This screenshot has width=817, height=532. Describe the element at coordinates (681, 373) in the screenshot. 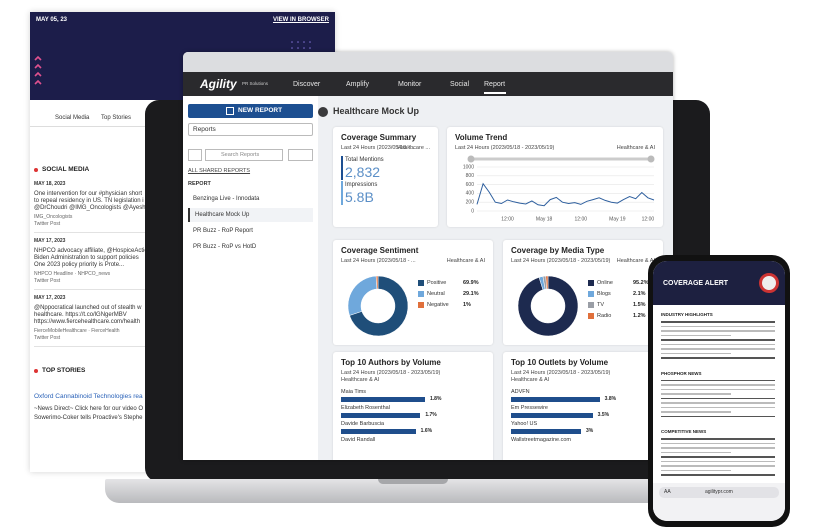

I see `section-heading: PHOSPHOR NEWS` at that location.